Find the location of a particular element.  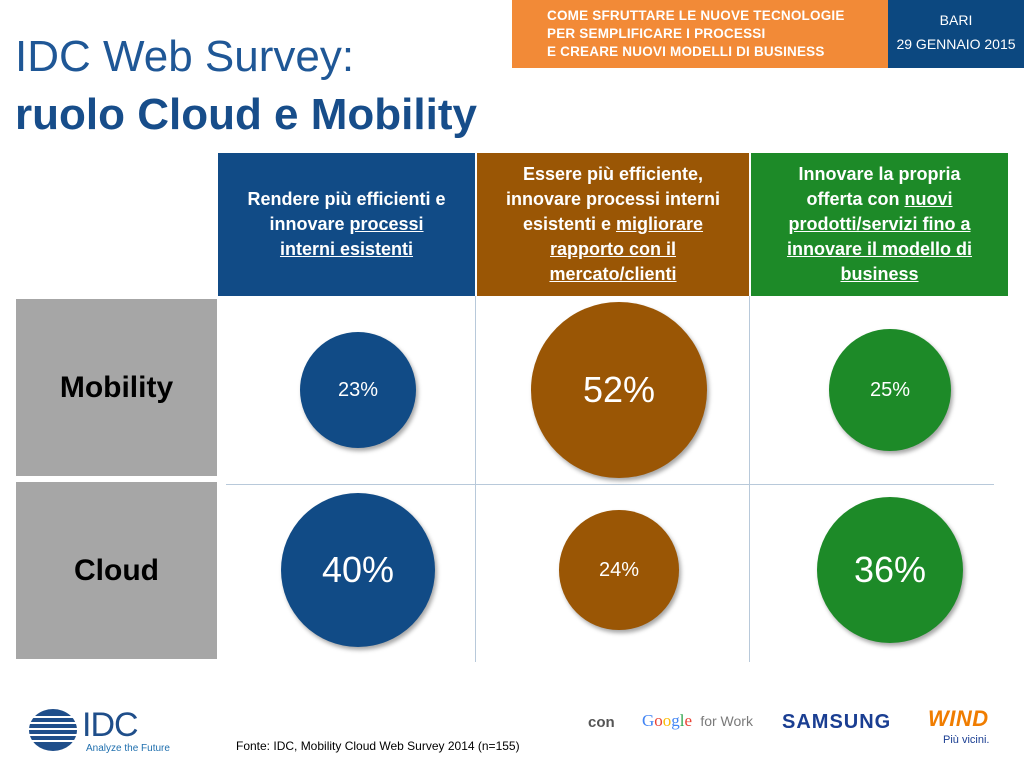

row-header-mobility: Mobility is located at coordinates (116, 387).